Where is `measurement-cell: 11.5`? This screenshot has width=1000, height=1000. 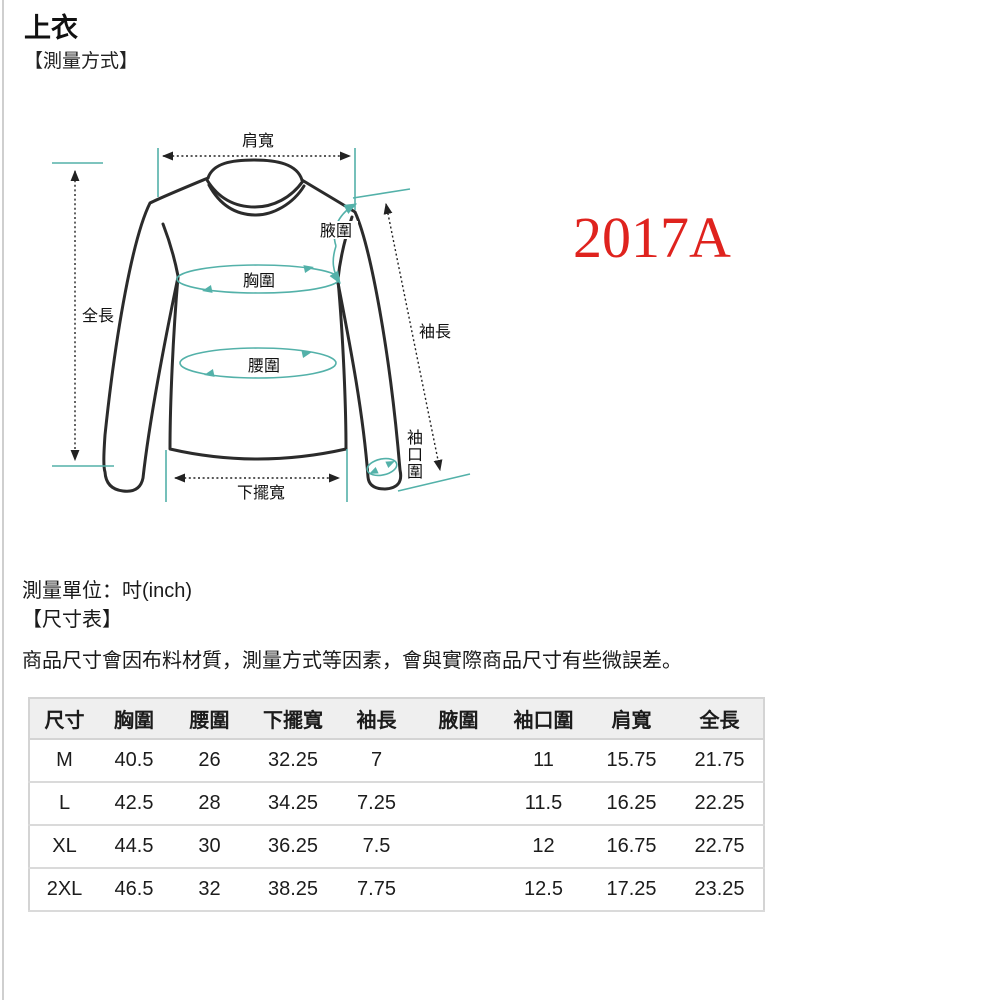 measurement-cell: 11.5 is located at coordinates (543, 804).